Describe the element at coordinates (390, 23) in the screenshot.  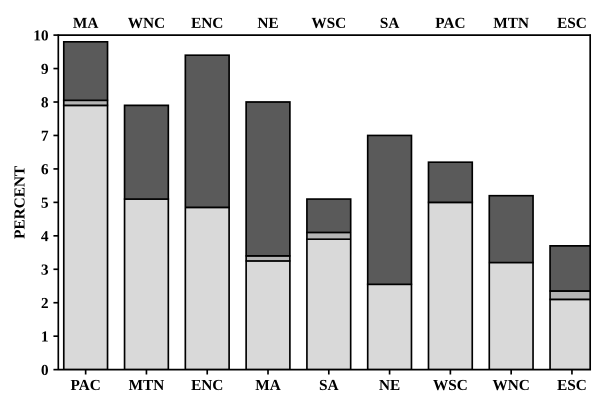
I see `text: SA` at that location.